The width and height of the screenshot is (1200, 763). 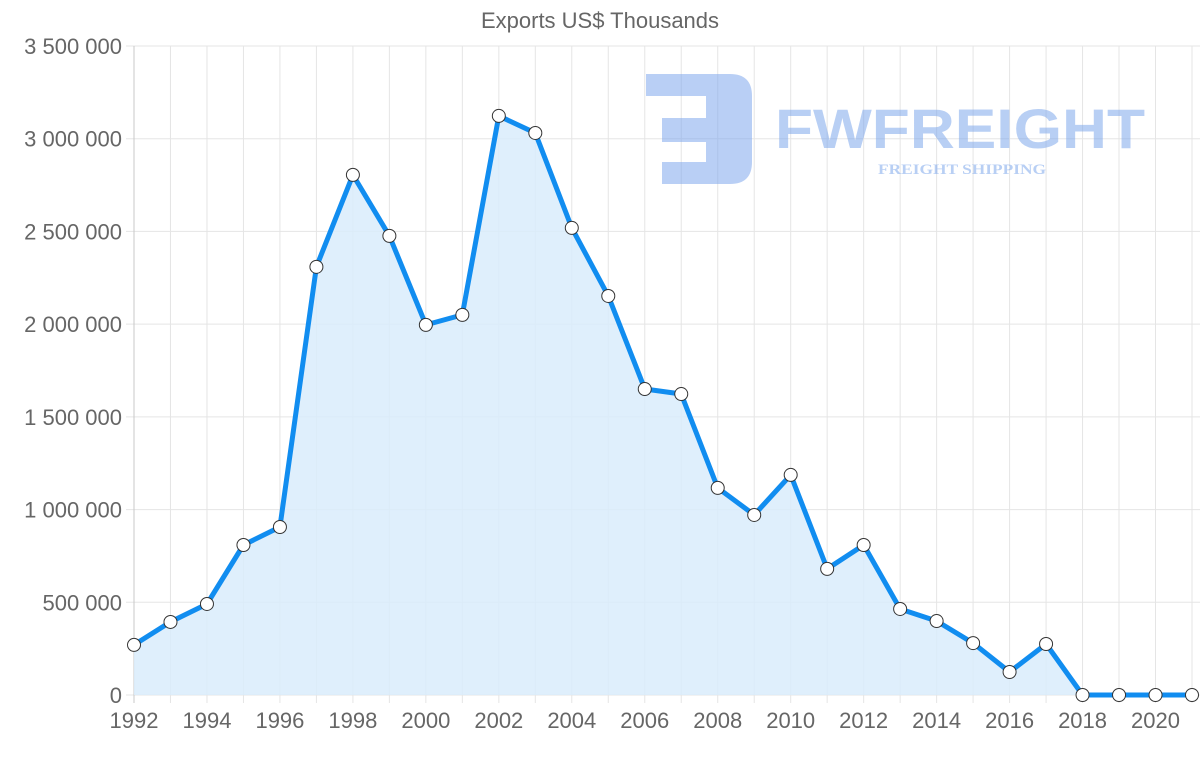 I want to click on x-tick-label: 1992, so click(x=134, y=720).